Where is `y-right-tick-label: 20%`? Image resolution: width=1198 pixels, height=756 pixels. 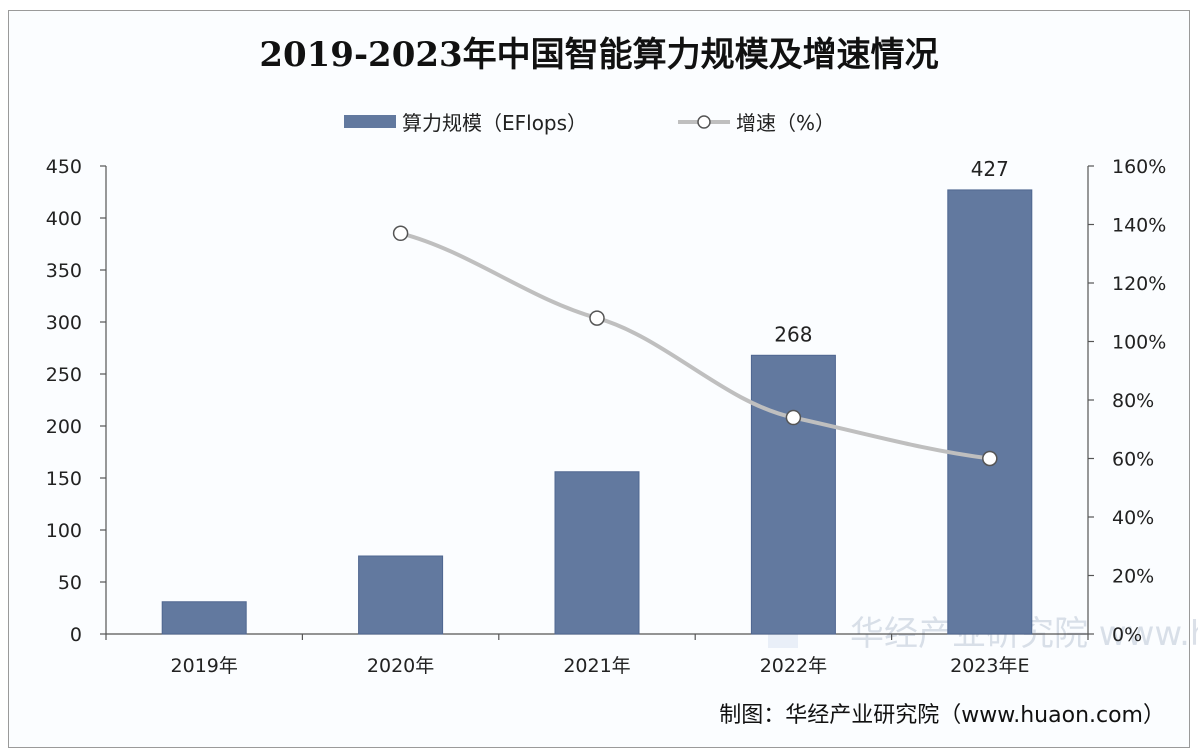
y-right-tick-label: 20% is located at coordinates (1133, 577).